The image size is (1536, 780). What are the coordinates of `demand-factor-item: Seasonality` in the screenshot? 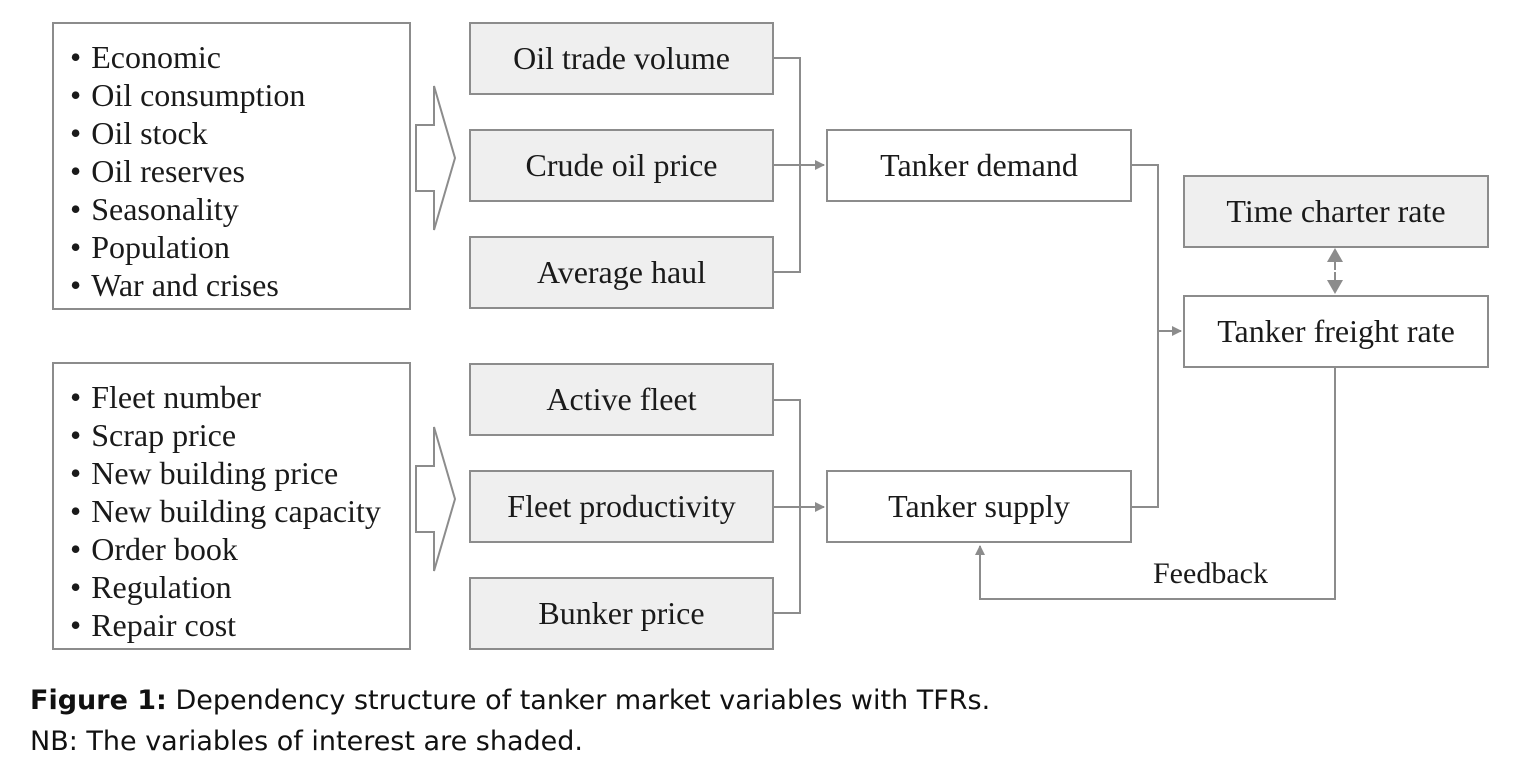 It's located at (239, 209).